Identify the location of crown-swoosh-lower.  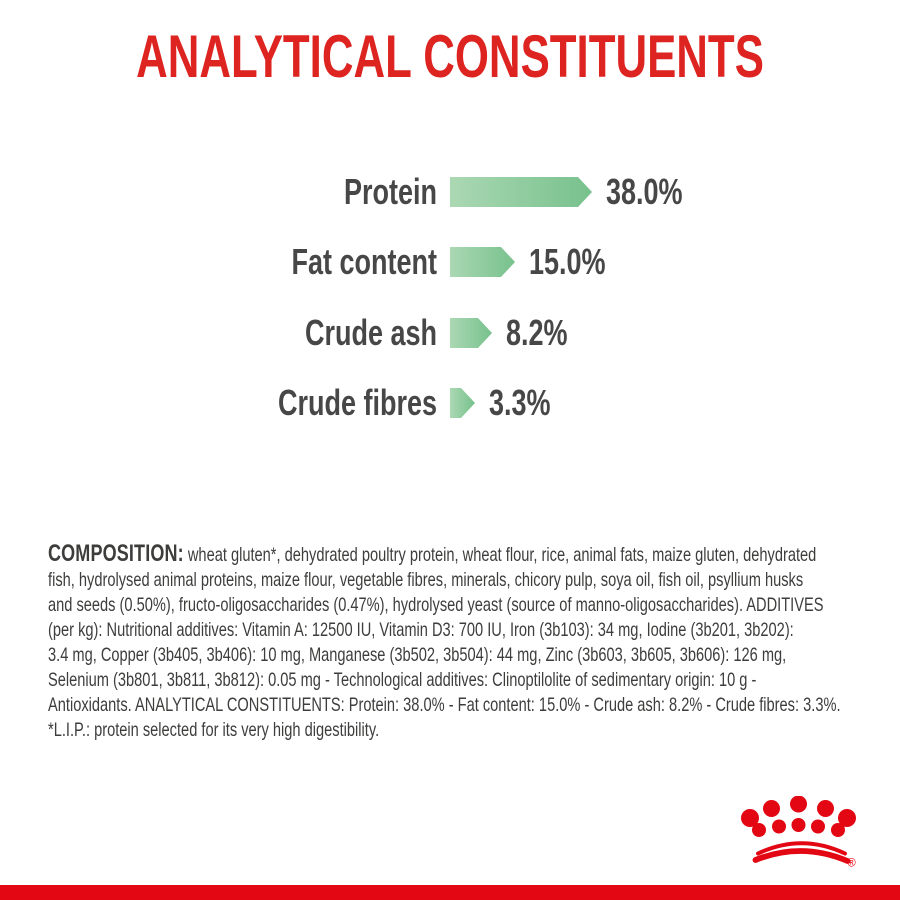
(801, 856).